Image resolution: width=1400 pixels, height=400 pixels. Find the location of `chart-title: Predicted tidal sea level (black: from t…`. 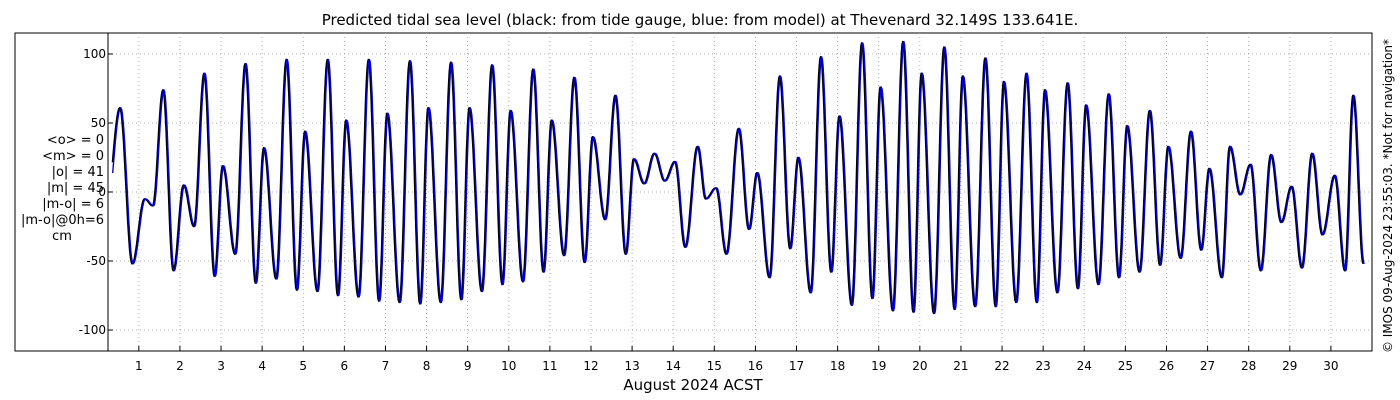

chart-title: Predicted tidal sea level (black: from t… is located at coordinates (700, 20).